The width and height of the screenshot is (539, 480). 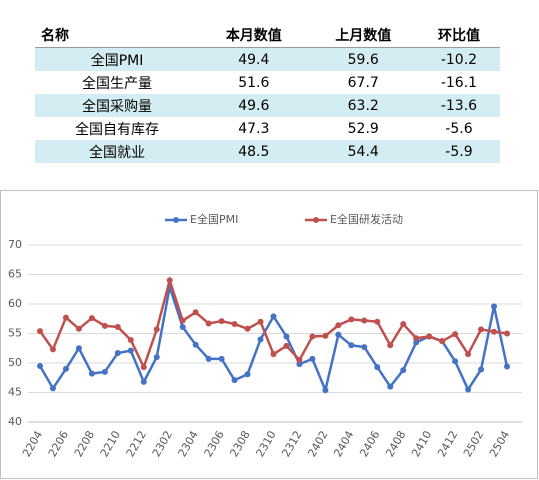 I want to click on table-cell: 49.4, so click(x=254, y=59).